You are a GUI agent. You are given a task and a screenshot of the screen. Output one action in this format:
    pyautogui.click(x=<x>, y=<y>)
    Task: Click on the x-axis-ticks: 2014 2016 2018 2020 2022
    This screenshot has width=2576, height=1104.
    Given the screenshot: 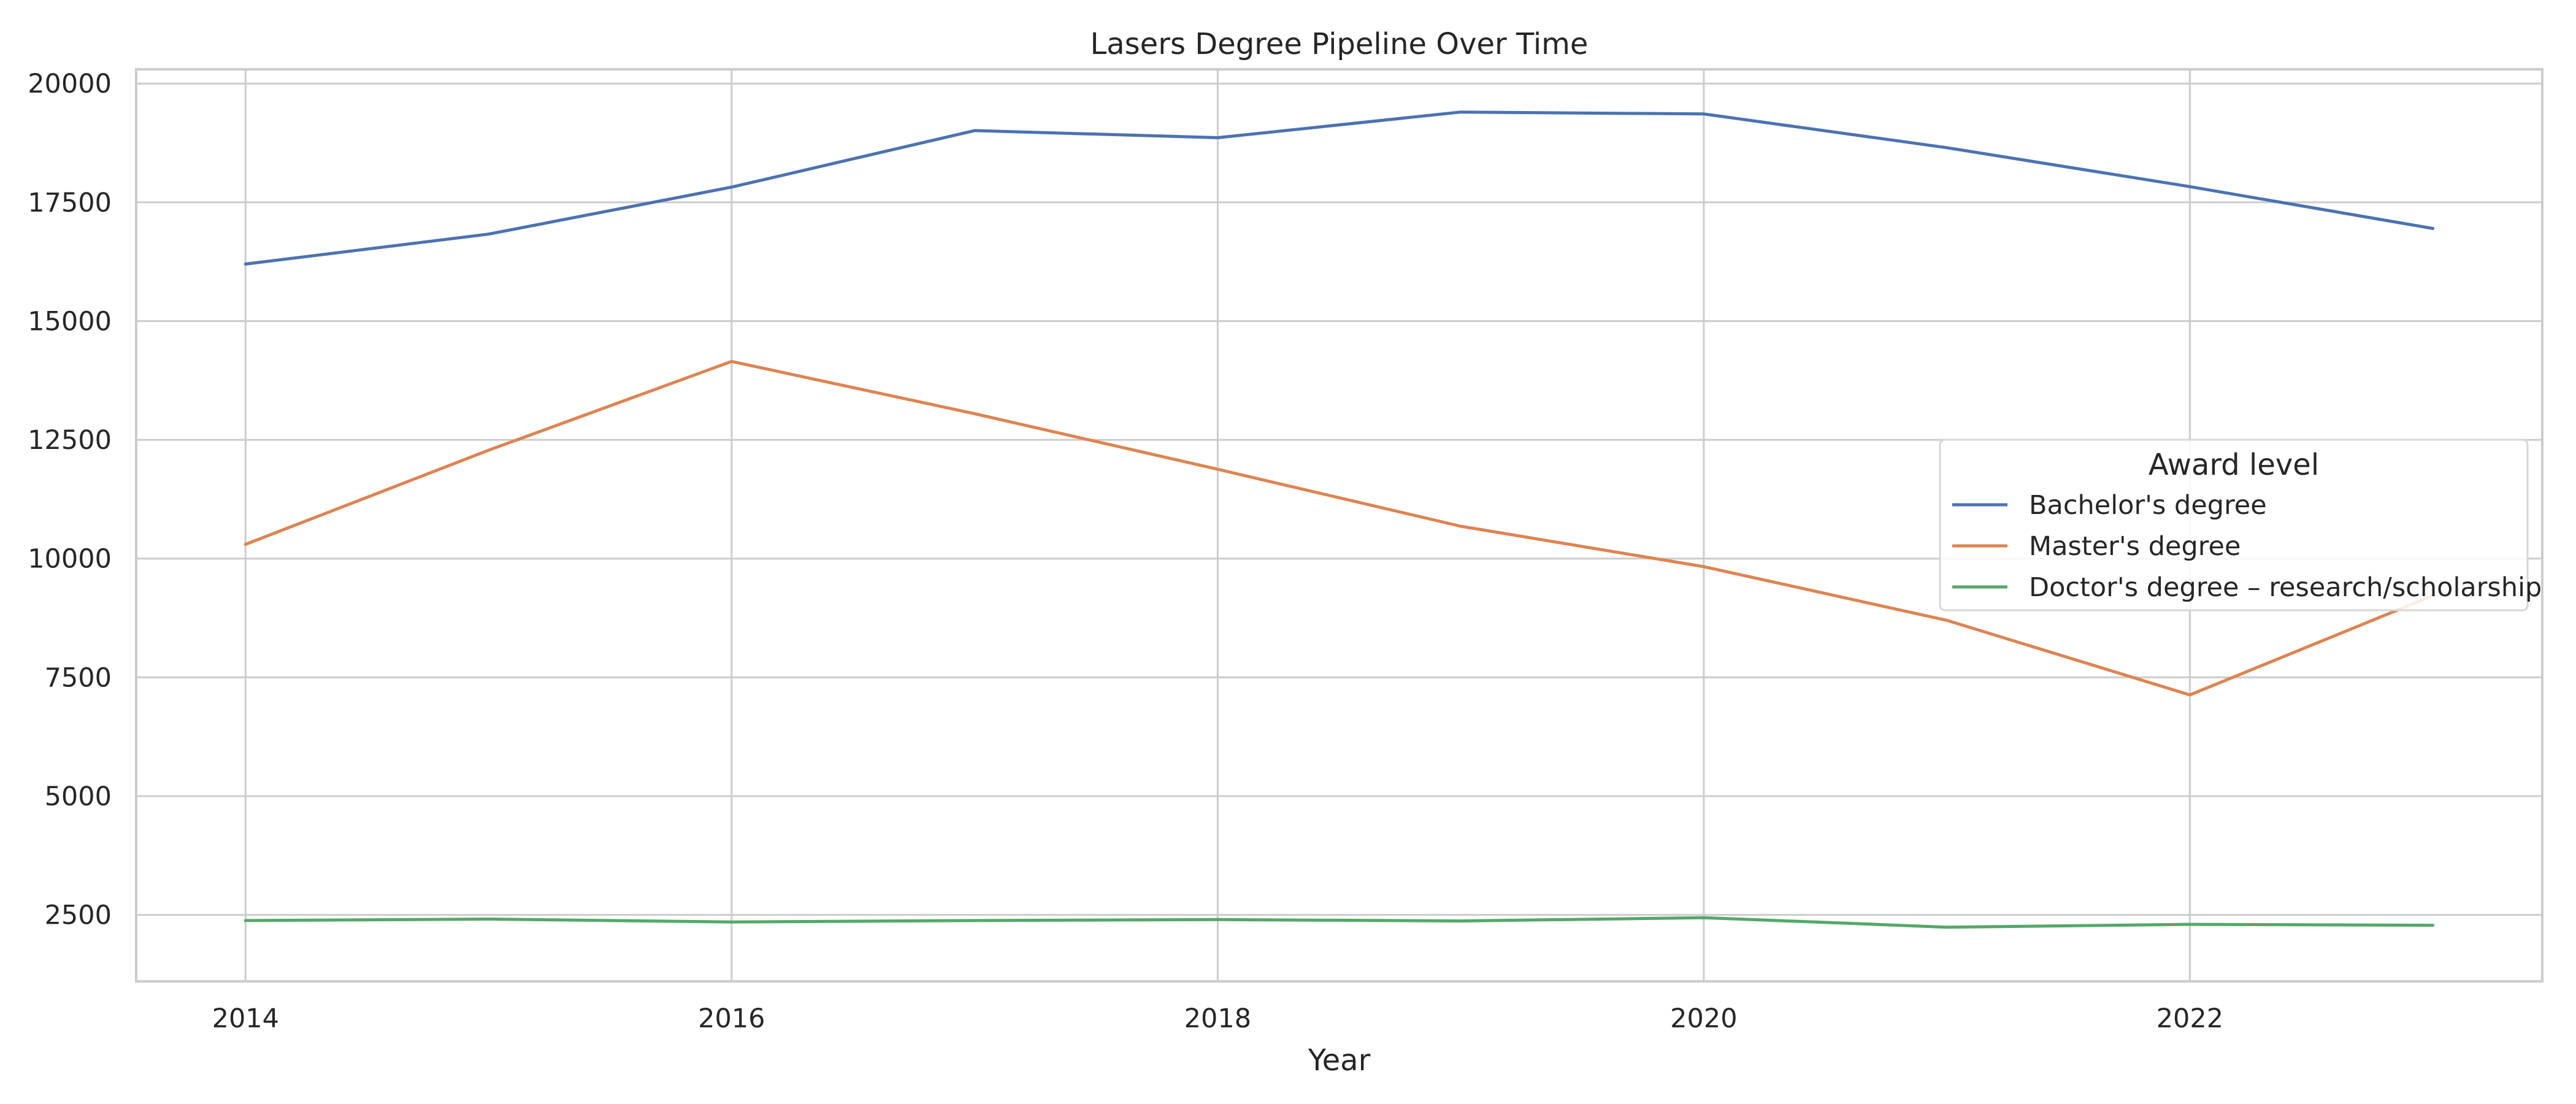 What is the action you would take?
    pyautogui.click(x=1218, y=1018)
    